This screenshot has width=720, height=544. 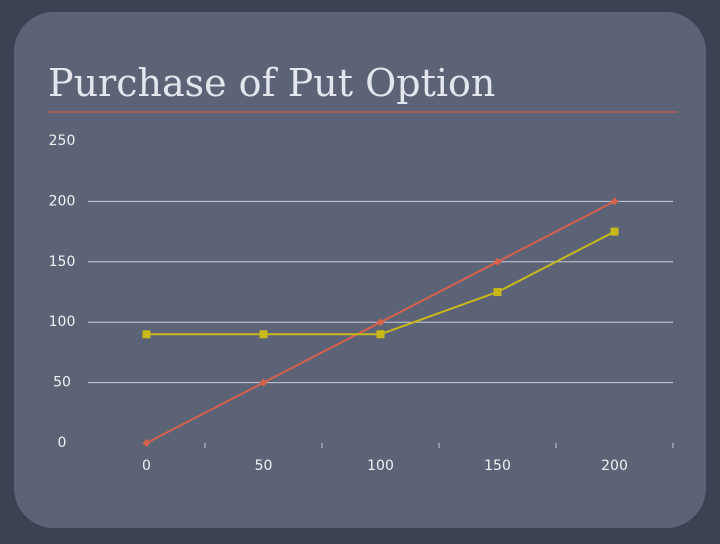 What do you see at coordinates (264, 466) in the screenshot?
I see `x-tick-label: 50` at bounding box center [264, 466].